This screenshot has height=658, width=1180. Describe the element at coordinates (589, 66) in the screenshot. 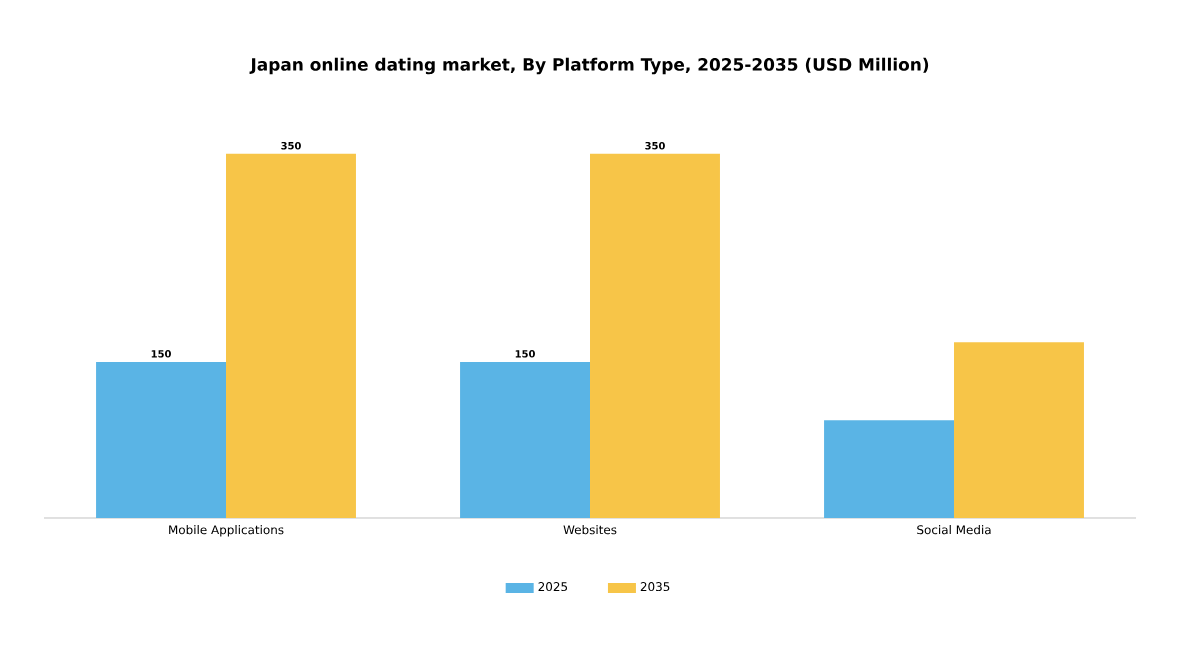

I see `chart-title: Japan online dating market, By Platform Type, 2025-2035 (USD Million)` at that location.